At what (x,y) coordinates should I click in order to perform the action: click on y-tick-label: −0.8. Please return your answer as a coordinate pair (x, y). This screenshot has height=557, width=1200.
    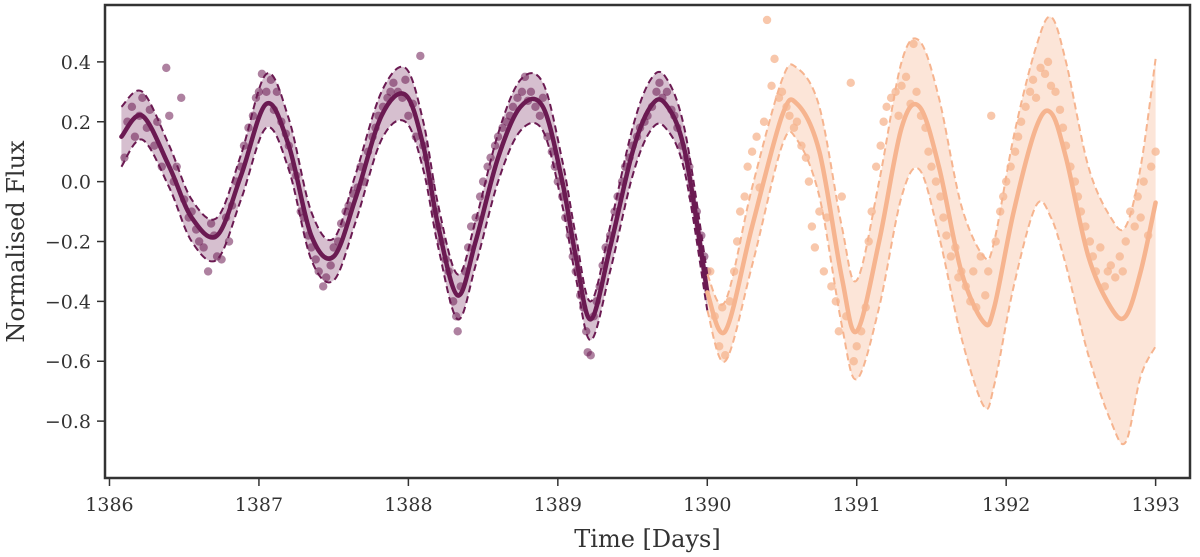
    Looking at the image, I should click on (68, 422).